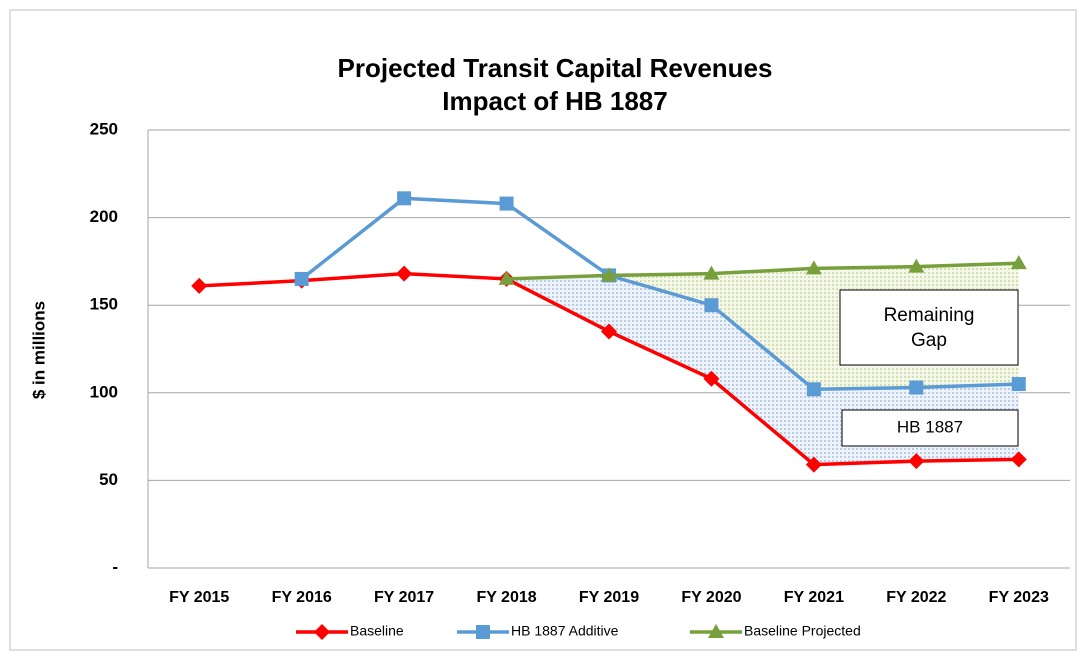  I want to click on y-axis-label: $ in millions, so click(38, 350).